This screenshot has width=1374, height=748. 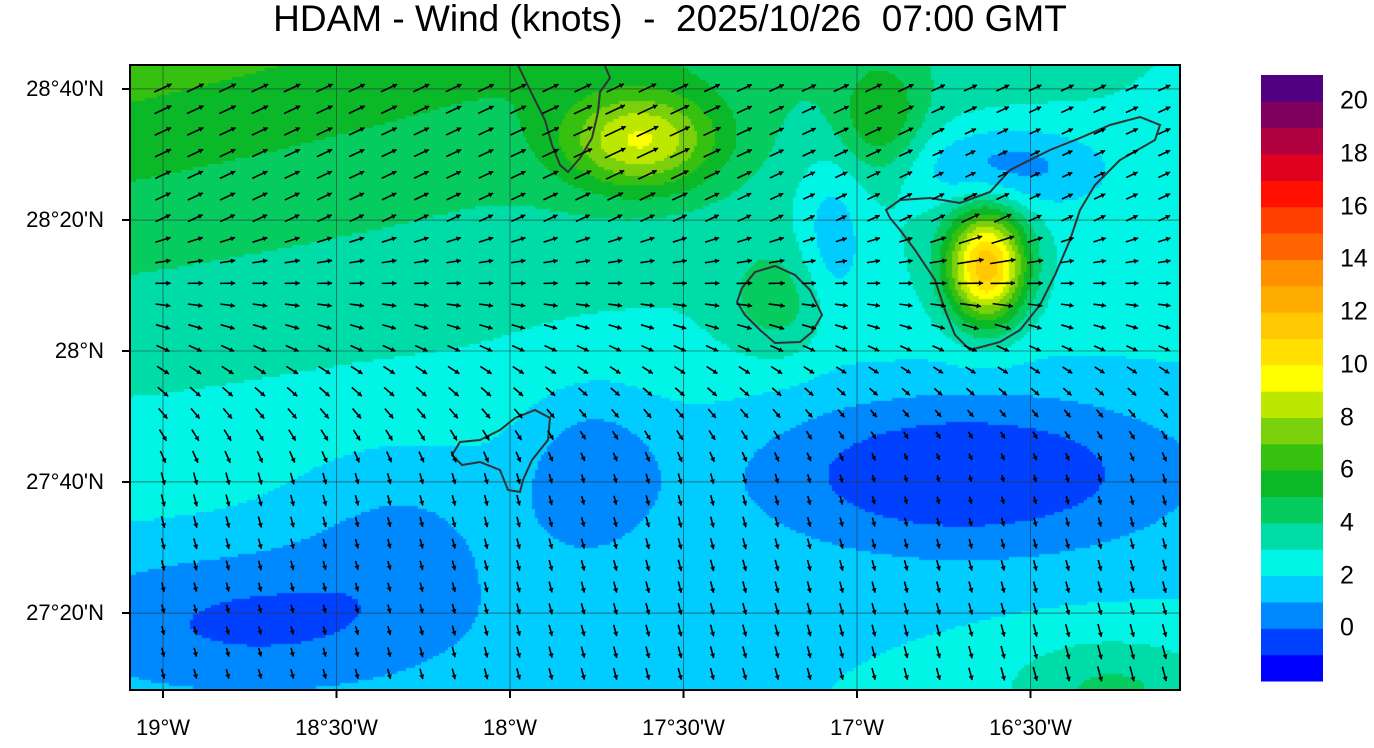 What do you see at coordinates (1354, 153) in the screenshot?
I see `colorbar-label: 18` at bounding box center [1354, 153].